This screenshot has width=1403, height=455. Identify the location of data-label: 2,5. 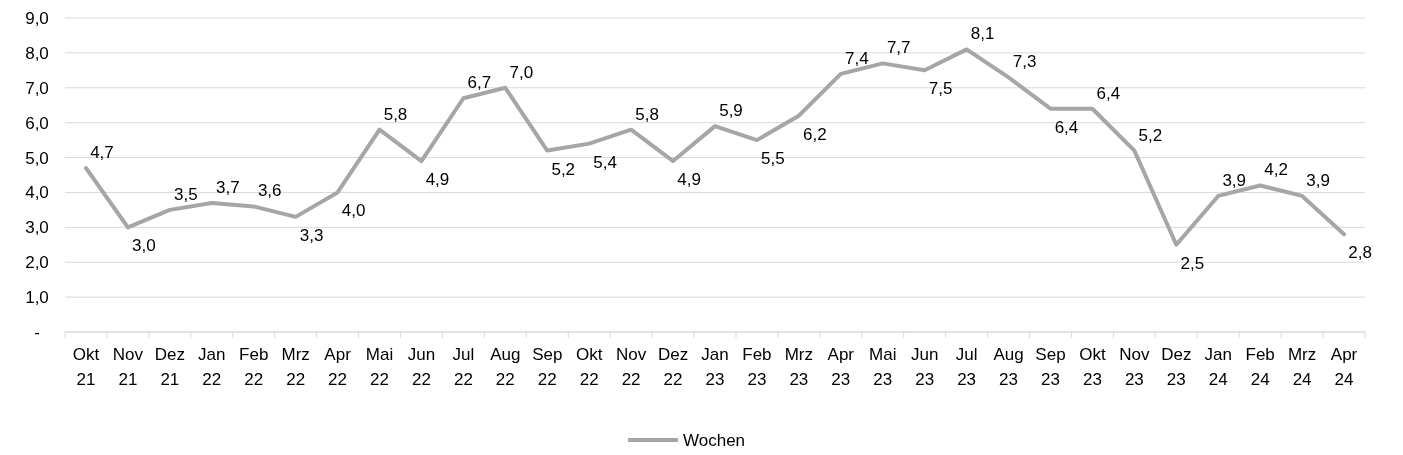
(1192, 263).